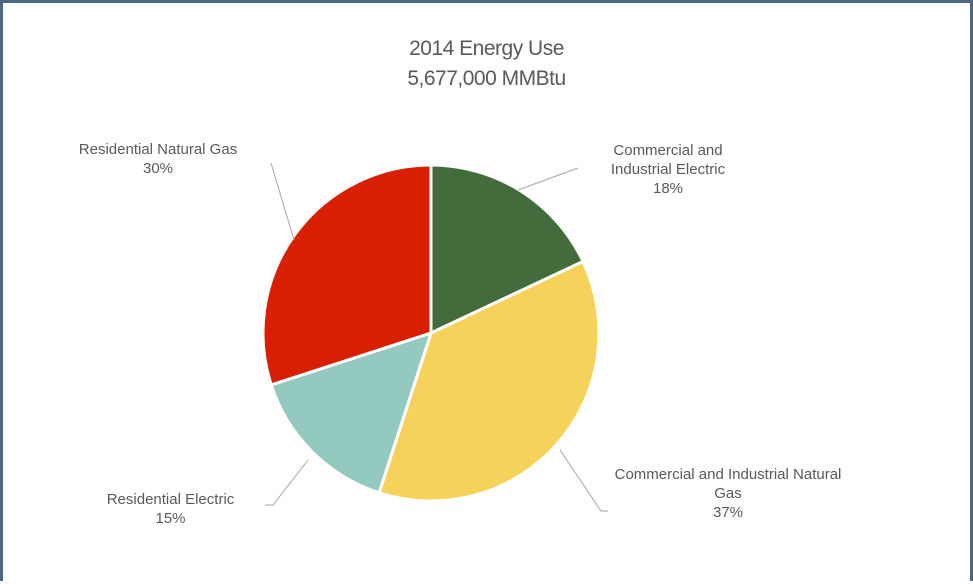  I want to click on slice-label: Residential Natural Gas, so click(158, 149).